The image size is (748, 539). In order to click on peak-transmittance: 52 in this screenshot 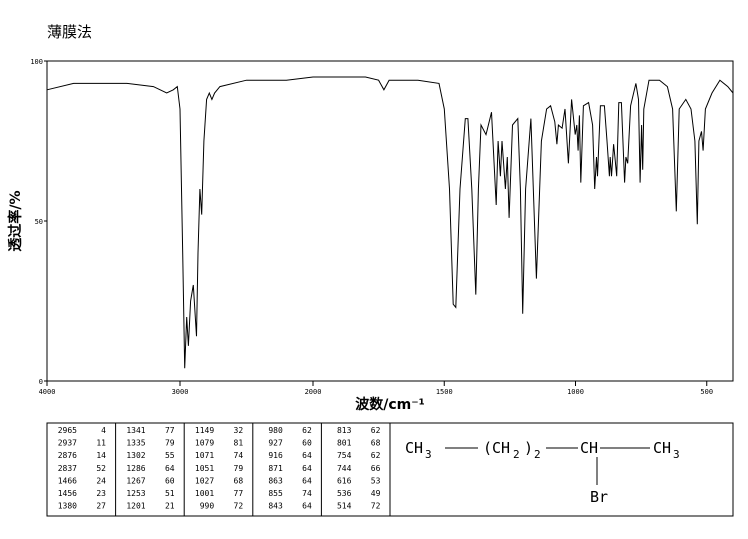, I will do `click(101, 468)`.